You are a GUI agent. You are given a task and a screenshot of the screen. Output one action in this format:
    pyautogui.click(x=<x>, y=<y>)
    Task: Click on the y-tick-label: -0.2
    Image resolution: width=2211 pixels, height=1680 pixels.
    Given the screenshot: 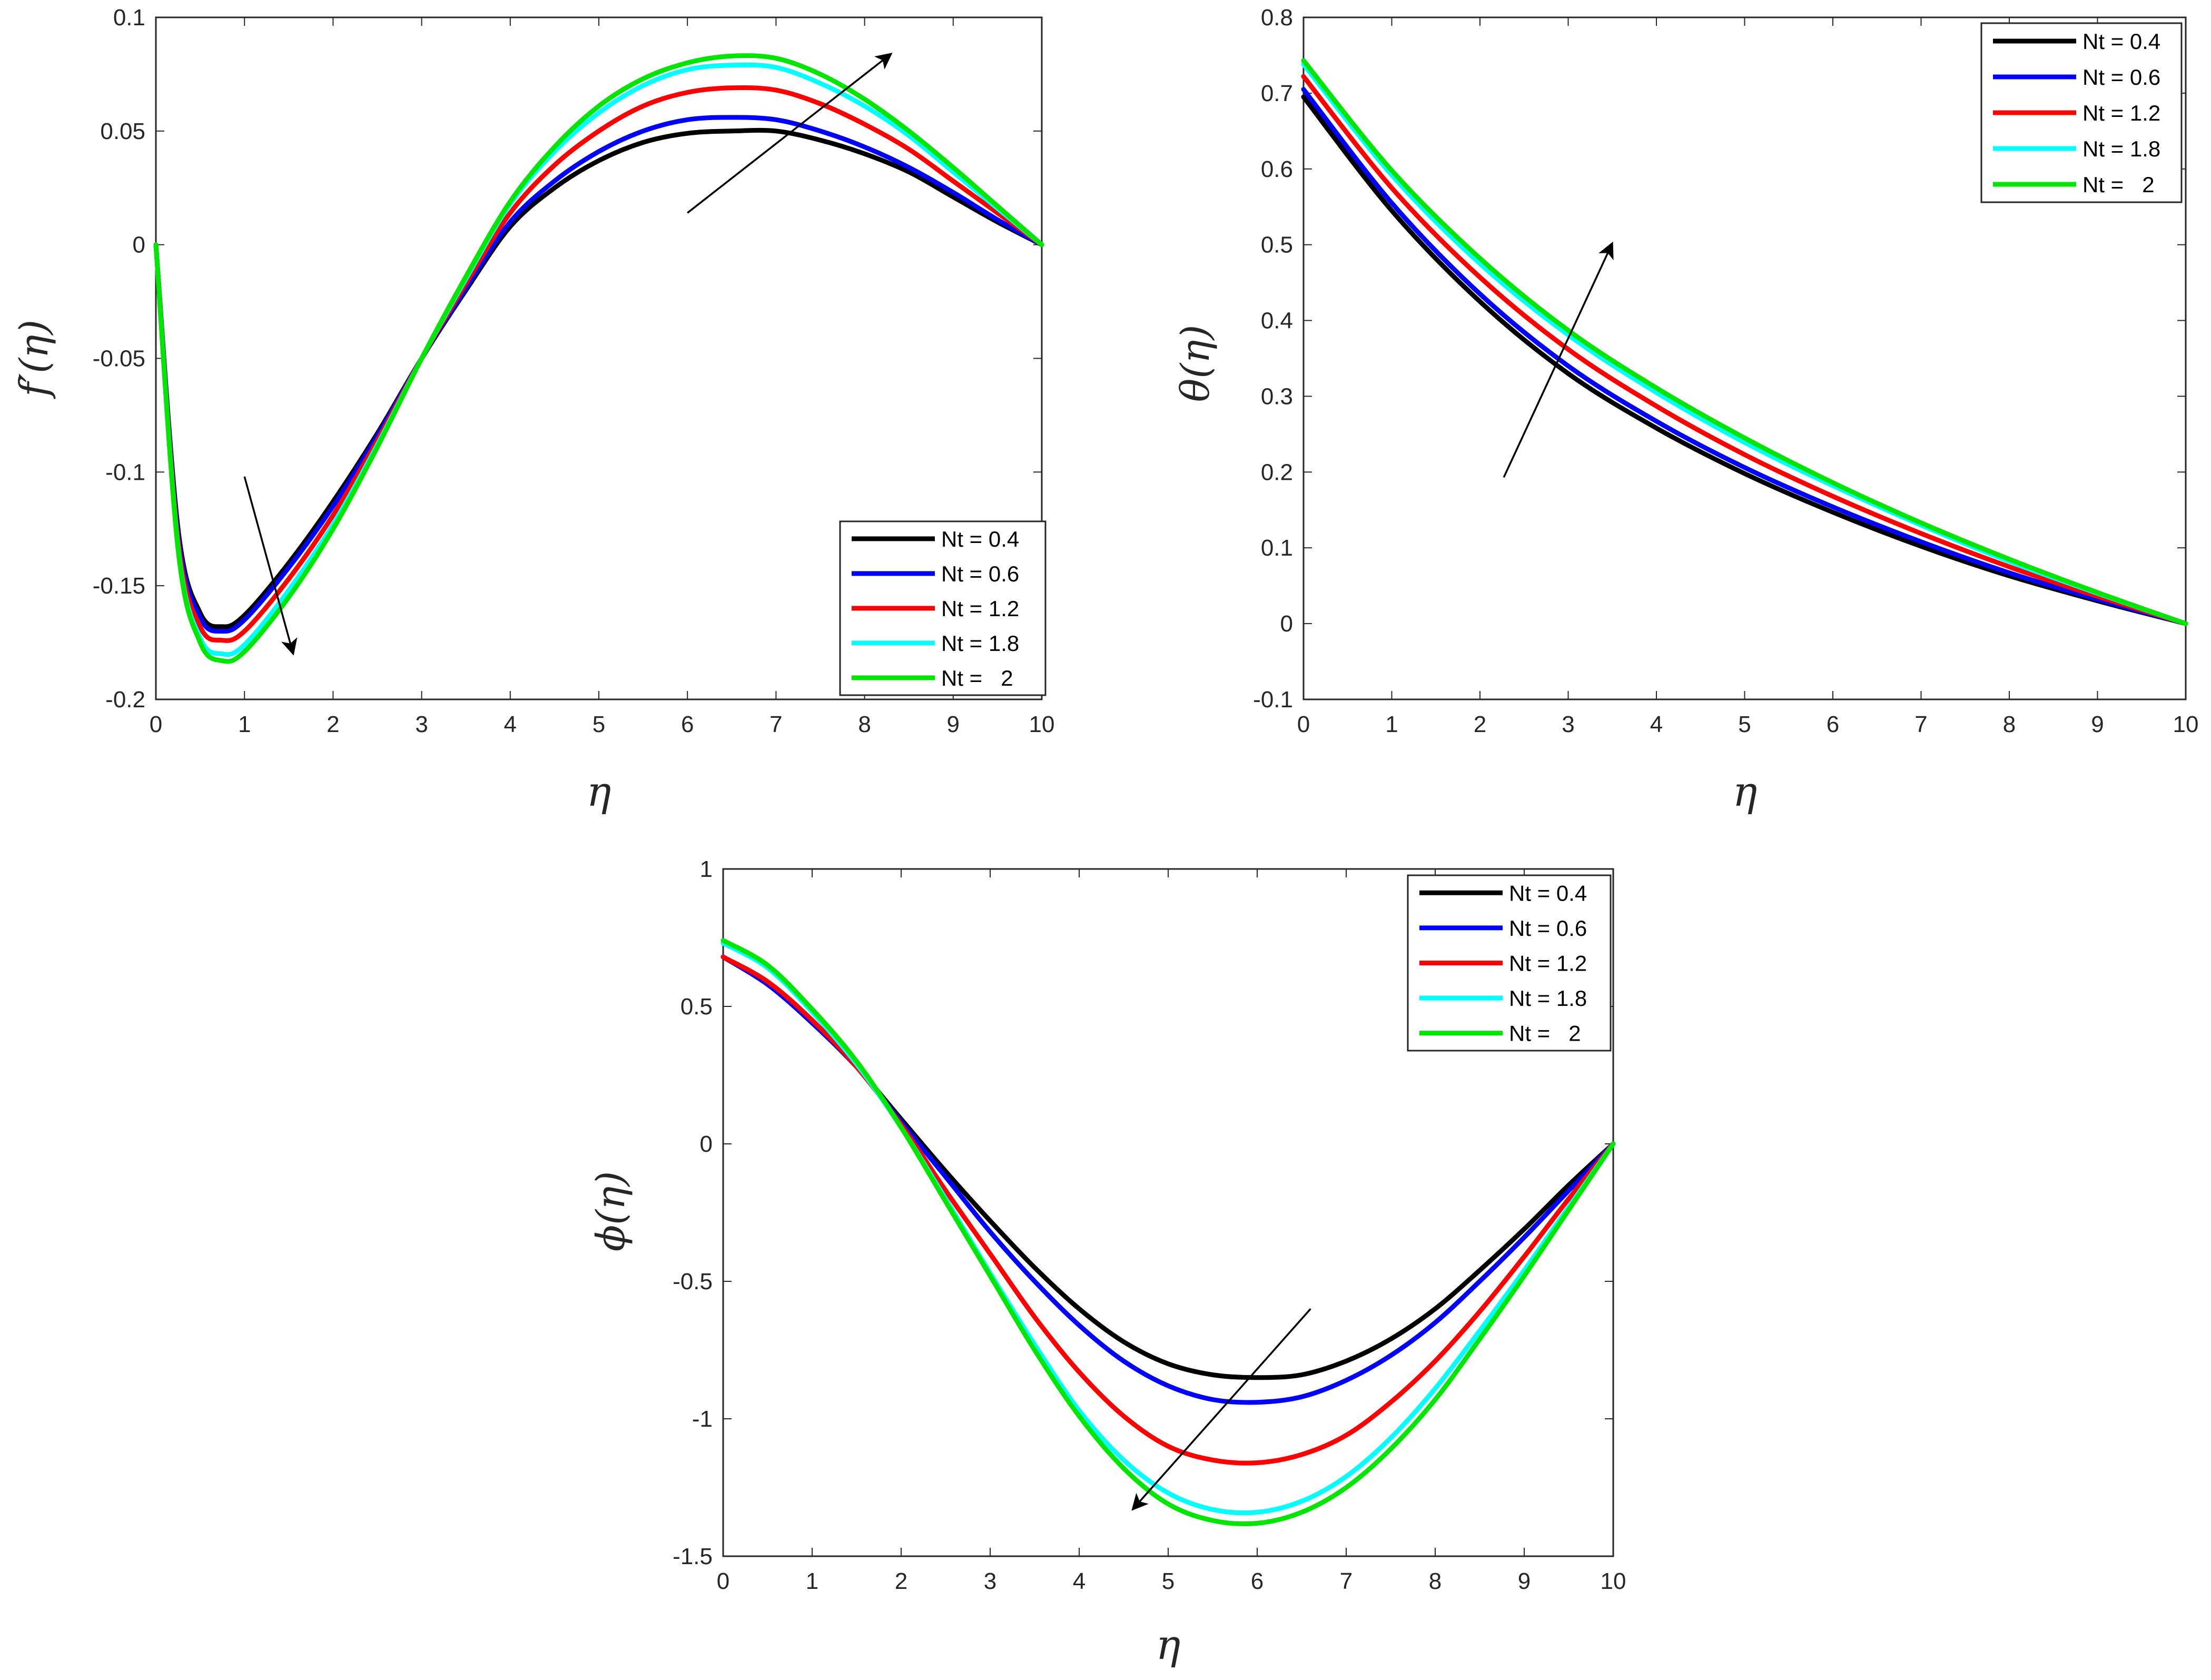 What is the action you would take?
    pyautogui.click(x=125, y=700)
    